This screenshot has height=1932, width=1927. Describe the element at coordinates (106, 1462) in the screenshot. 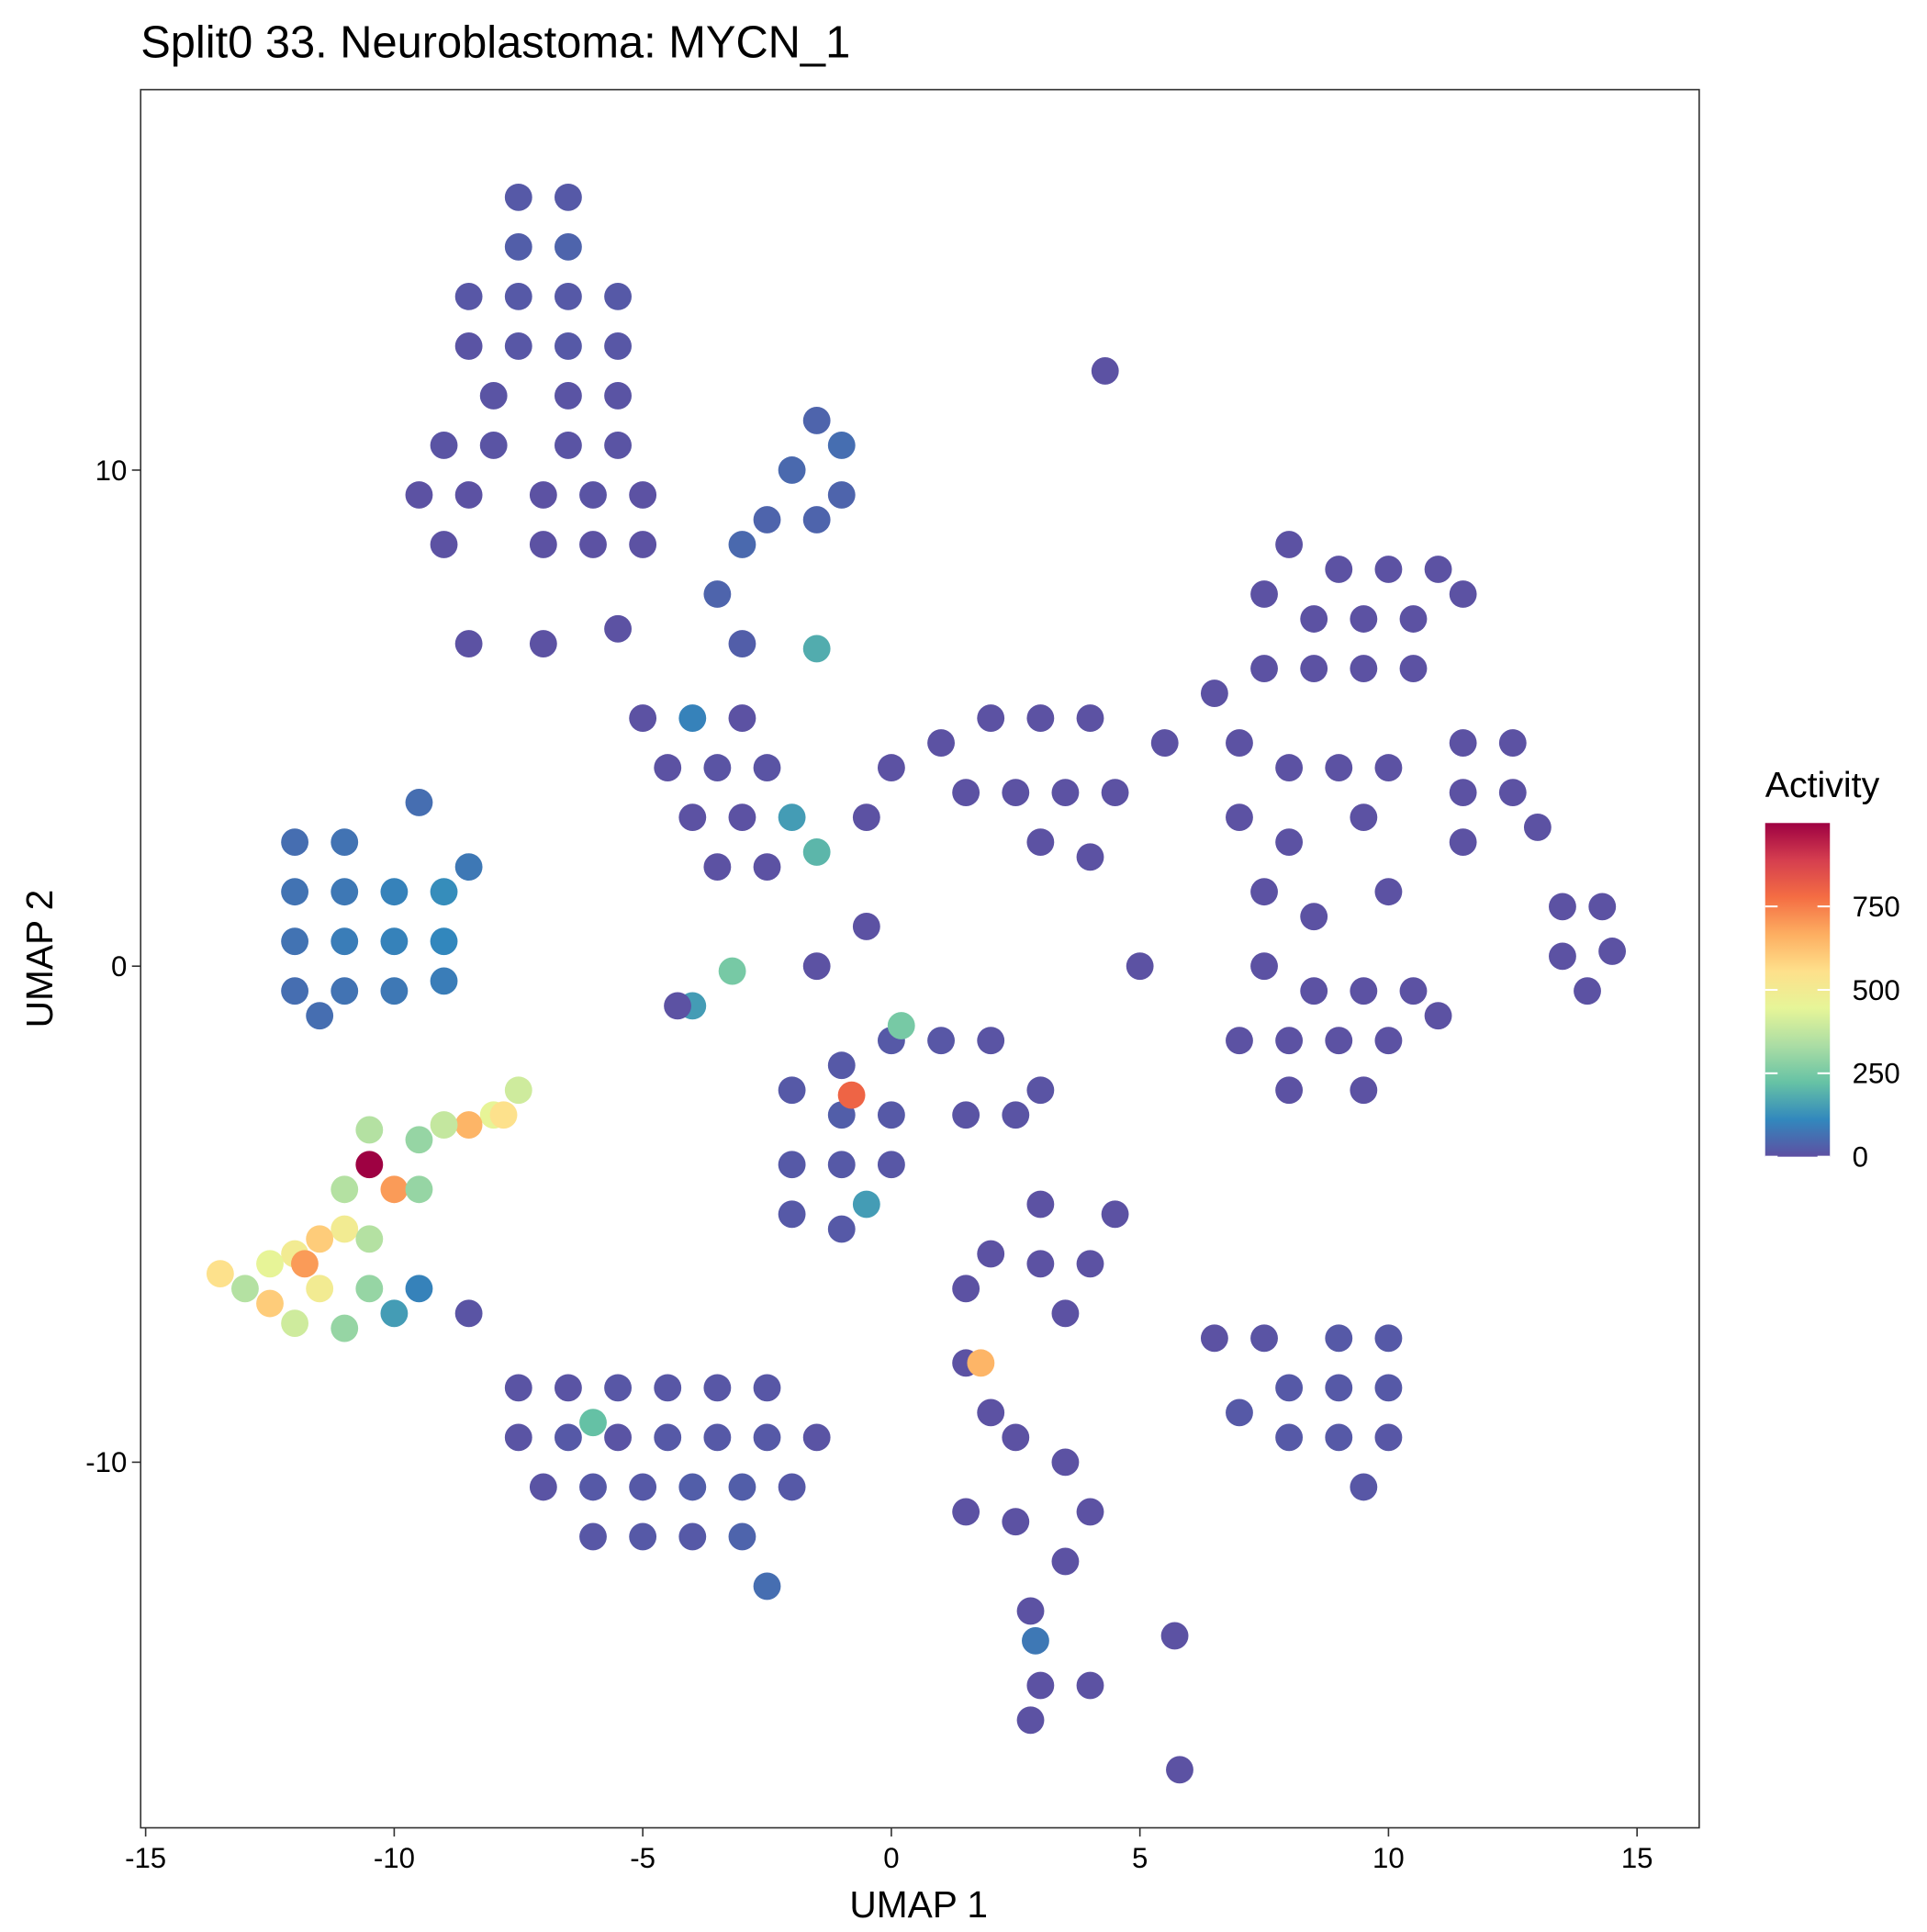

I see `y-tick-label: -10` at that location.